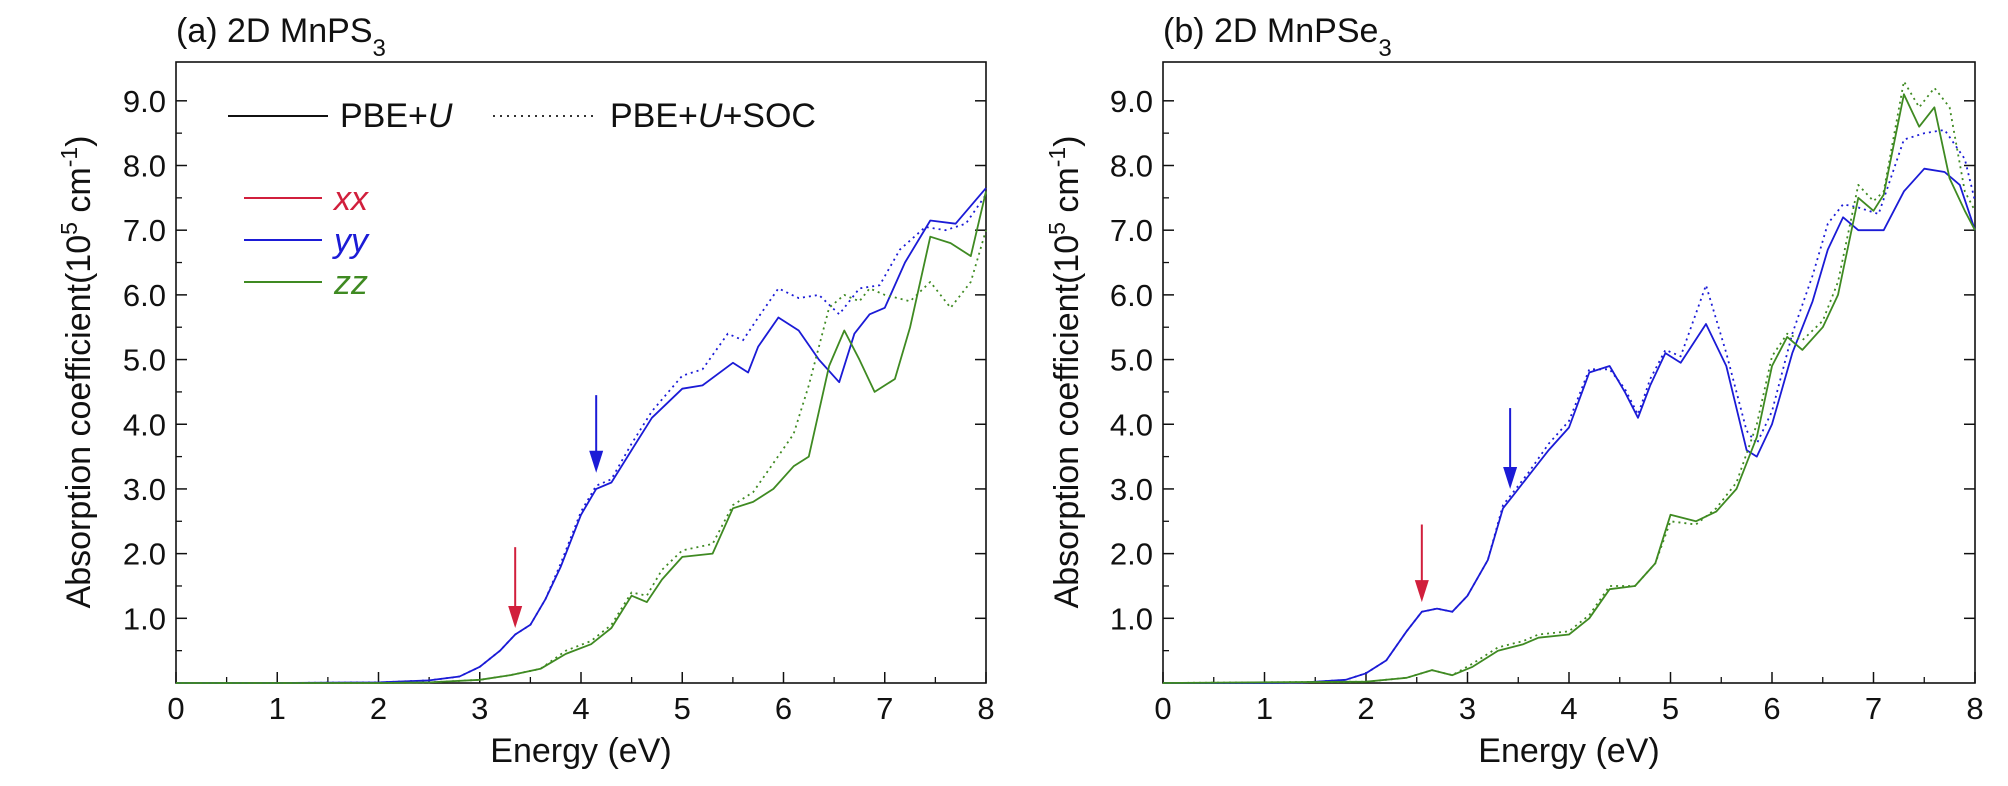  I want to click on legend-polarizations: xx yy zz, so click(307, 241).